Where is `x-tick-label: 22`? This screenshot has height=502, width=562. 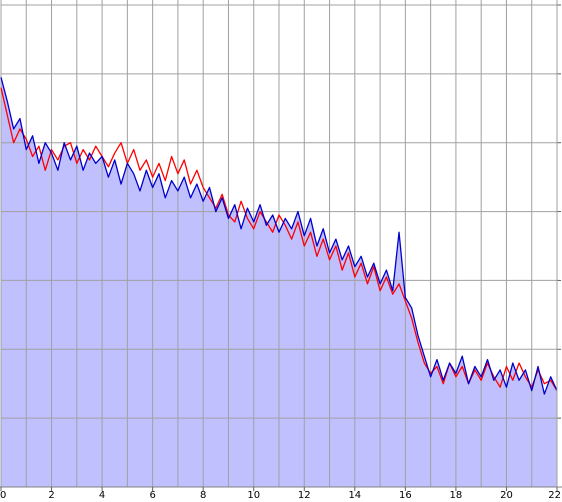
x-tick-label: 22 is located at coordinates (554, 495).